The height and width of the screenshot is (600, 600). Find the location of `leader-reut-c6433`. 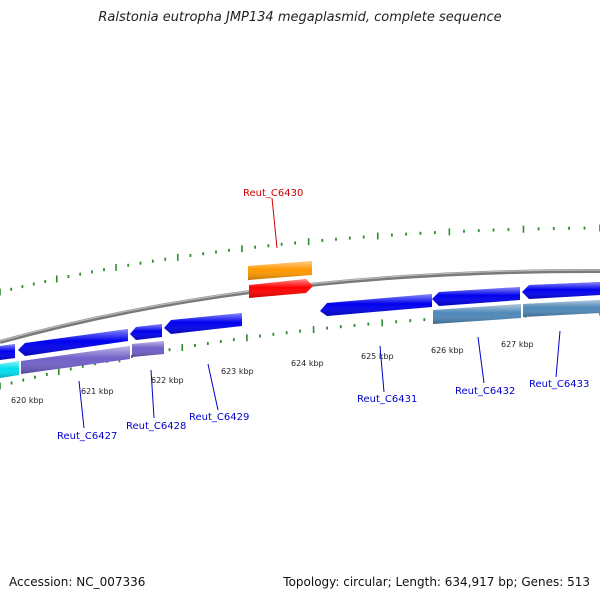

leader-reut-c6433 is located at coordinates (558, 354).